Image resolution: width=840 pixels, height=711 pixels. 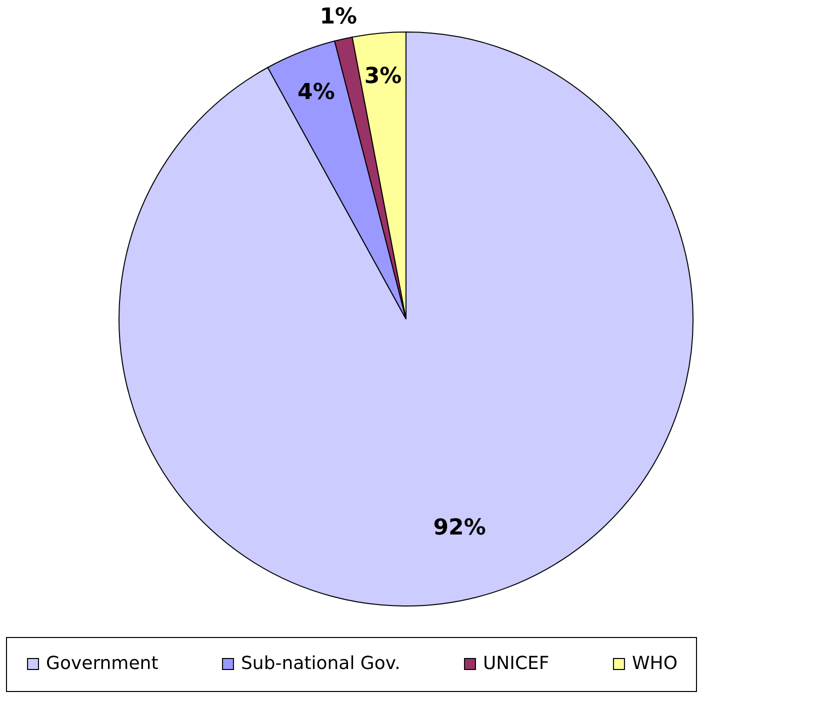 I want to click on data-label: 92%, so click(x=459, y=527).